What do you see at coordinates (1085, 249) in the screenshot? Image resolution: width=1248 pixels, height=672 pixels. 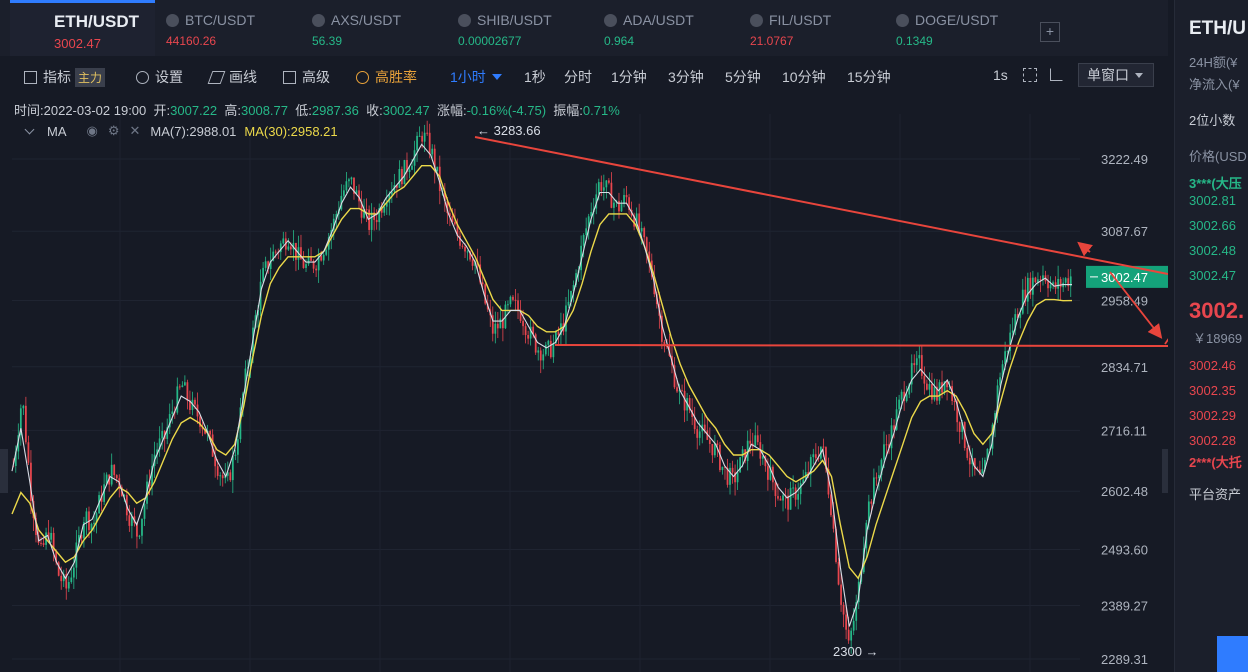 I see `arrow-annotation` at bounding box center [1085, 249].